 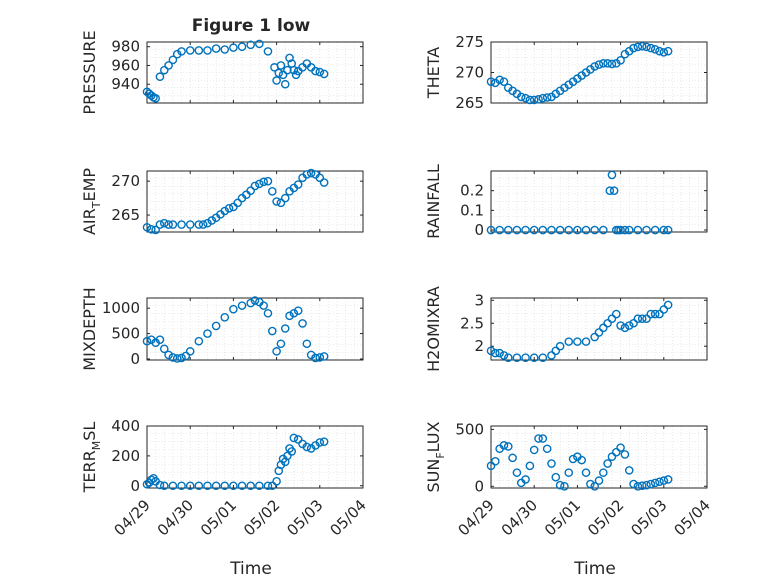 I want to click on x-axis-label-right: Time, so click(x=594, y=569).